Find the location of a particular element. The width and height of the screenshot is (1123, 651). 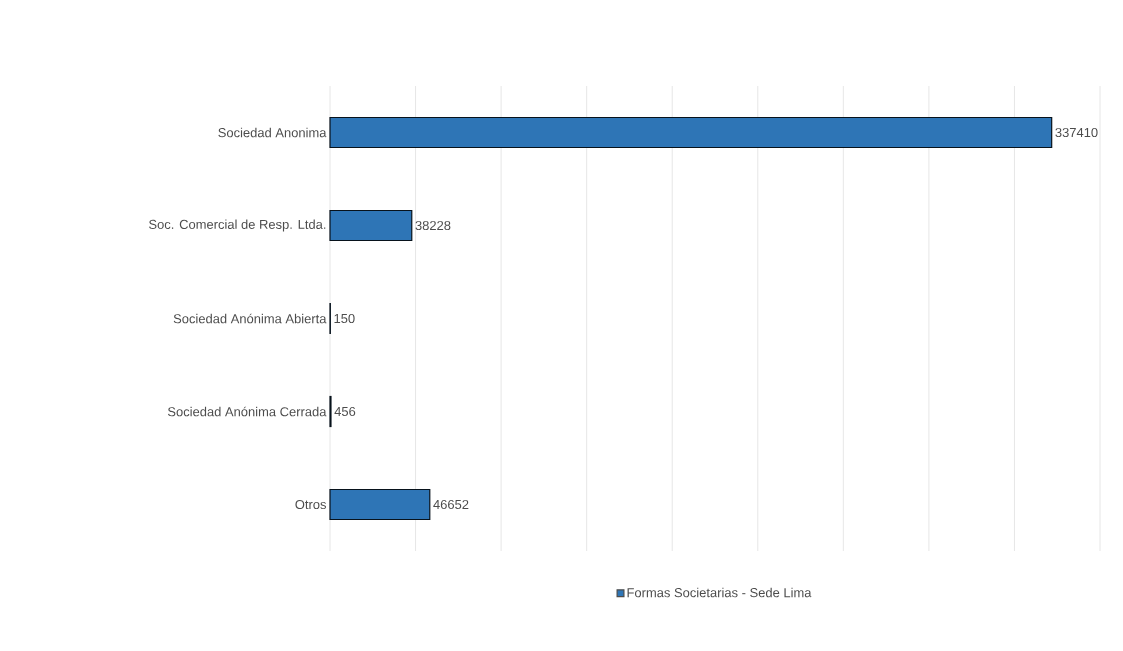

y-tick-label: Soc. Comercial de Resp. Ltda. is located at coordinates (237, 225).